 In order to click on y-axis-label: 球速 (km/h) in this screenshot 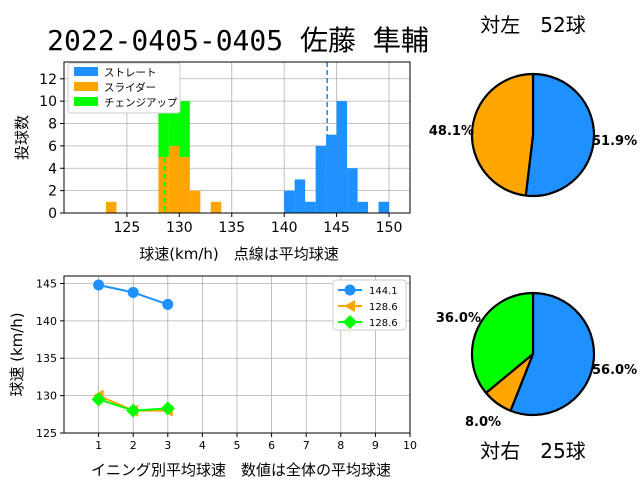, I will do `click(17, 354)`.